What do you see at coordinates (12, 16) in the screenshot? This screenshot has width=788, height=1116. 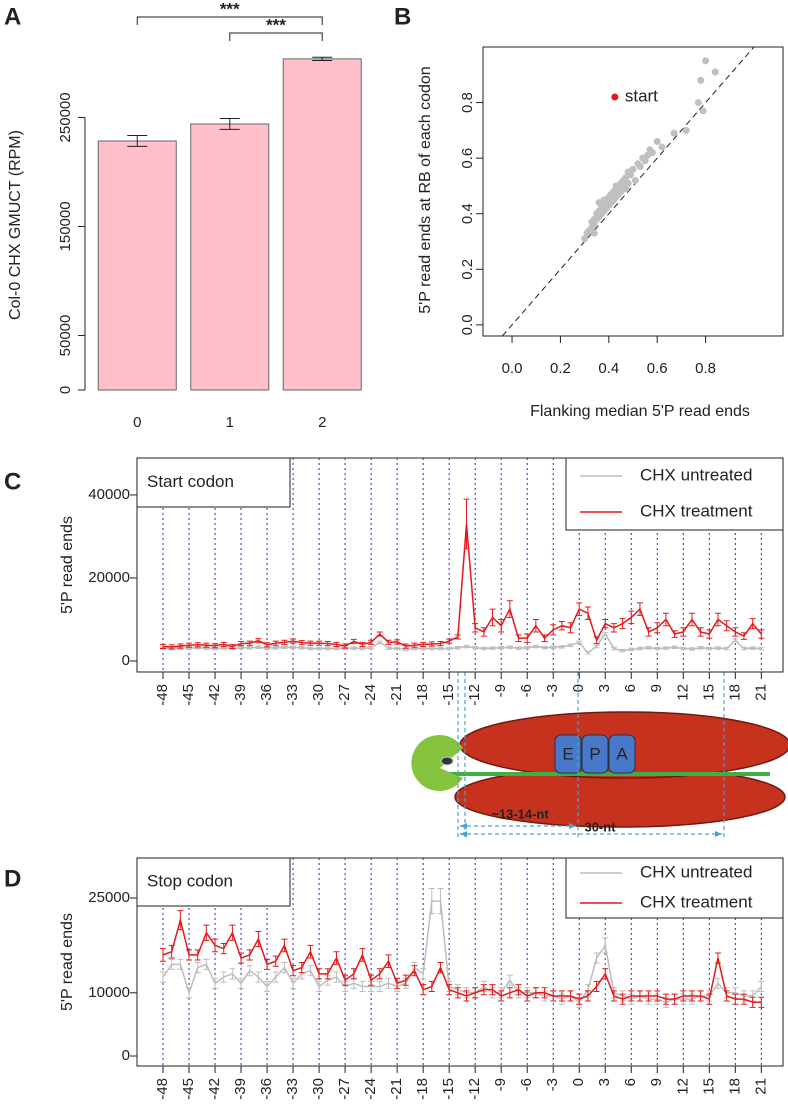 I see `panel-label: A` at bounding box center [12, 16].